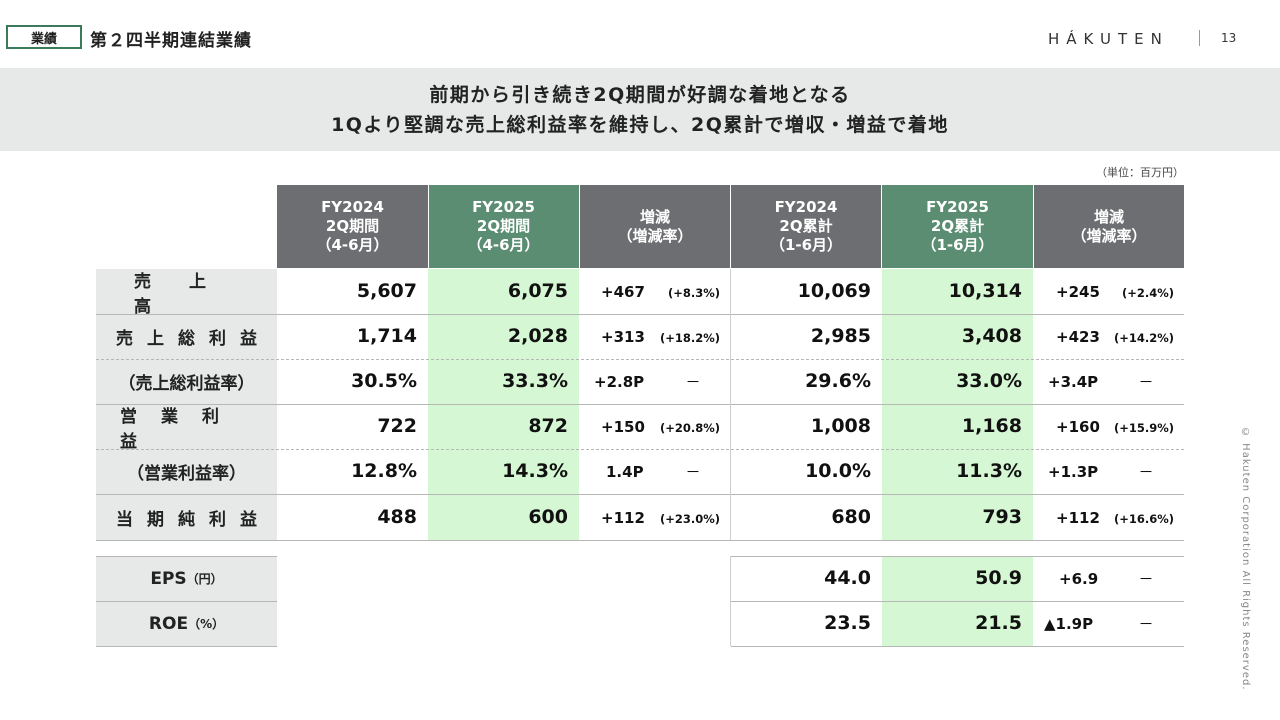 This screenshot has width=1280, height=720. I want to click on table-cell: 10,069, so click(834, 291).